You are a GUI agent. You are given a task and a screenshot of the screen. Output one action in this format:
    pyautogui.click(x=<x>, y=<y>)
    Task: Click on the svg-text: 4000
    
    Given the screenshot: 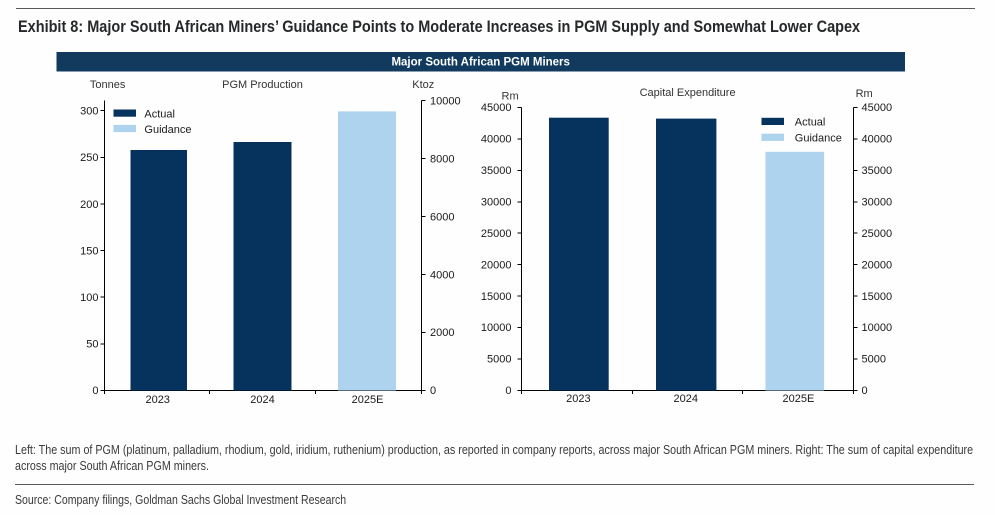 What is the action you would take?
    pyautogui.click(x=442, y=275)
    